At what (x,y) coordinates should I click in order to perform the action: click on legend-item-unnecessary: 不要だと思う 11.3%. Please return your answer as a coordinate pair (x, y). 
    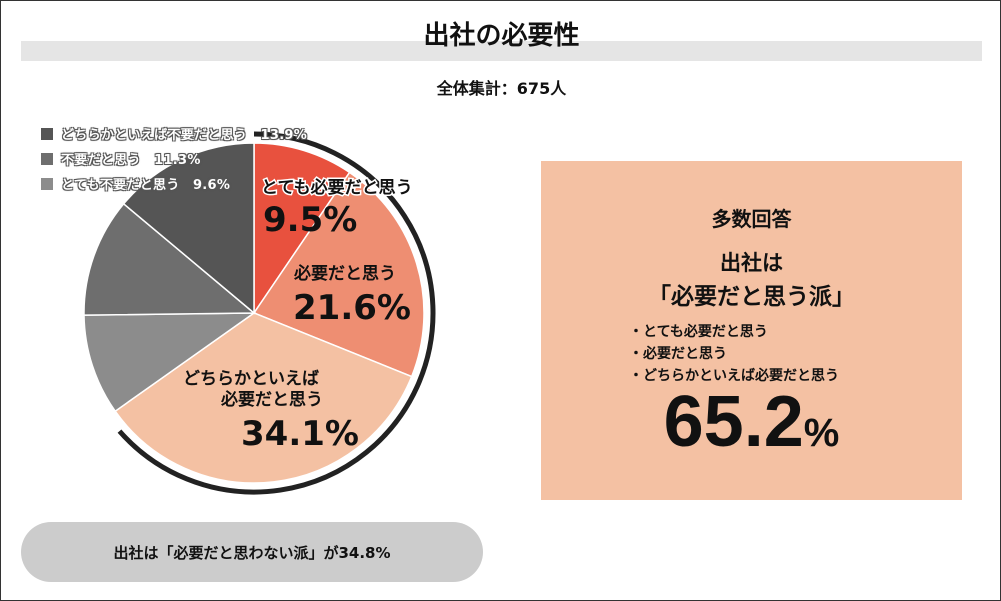
    Looking at the image, I should click on (174, 158).